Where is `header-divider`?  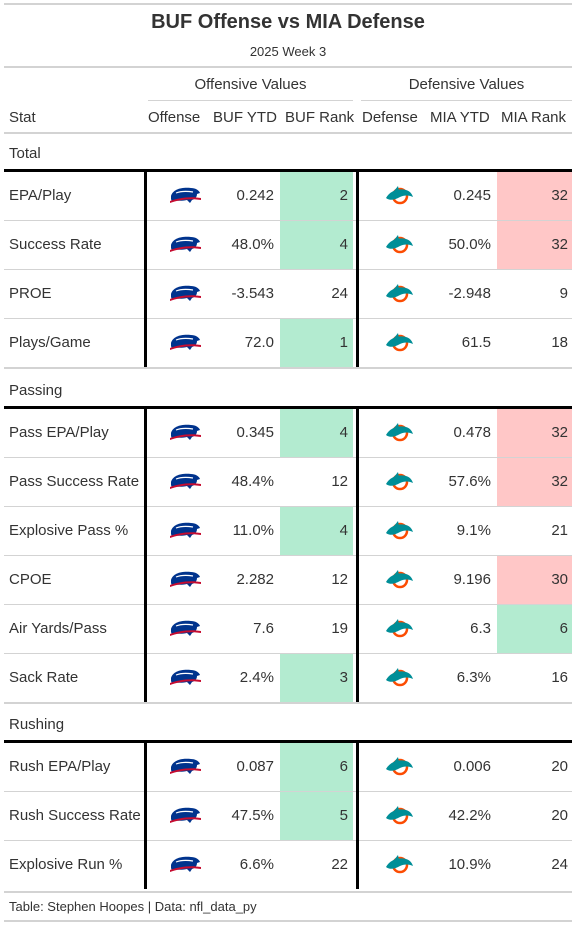
header-divider is located at coordinates (288, 133).